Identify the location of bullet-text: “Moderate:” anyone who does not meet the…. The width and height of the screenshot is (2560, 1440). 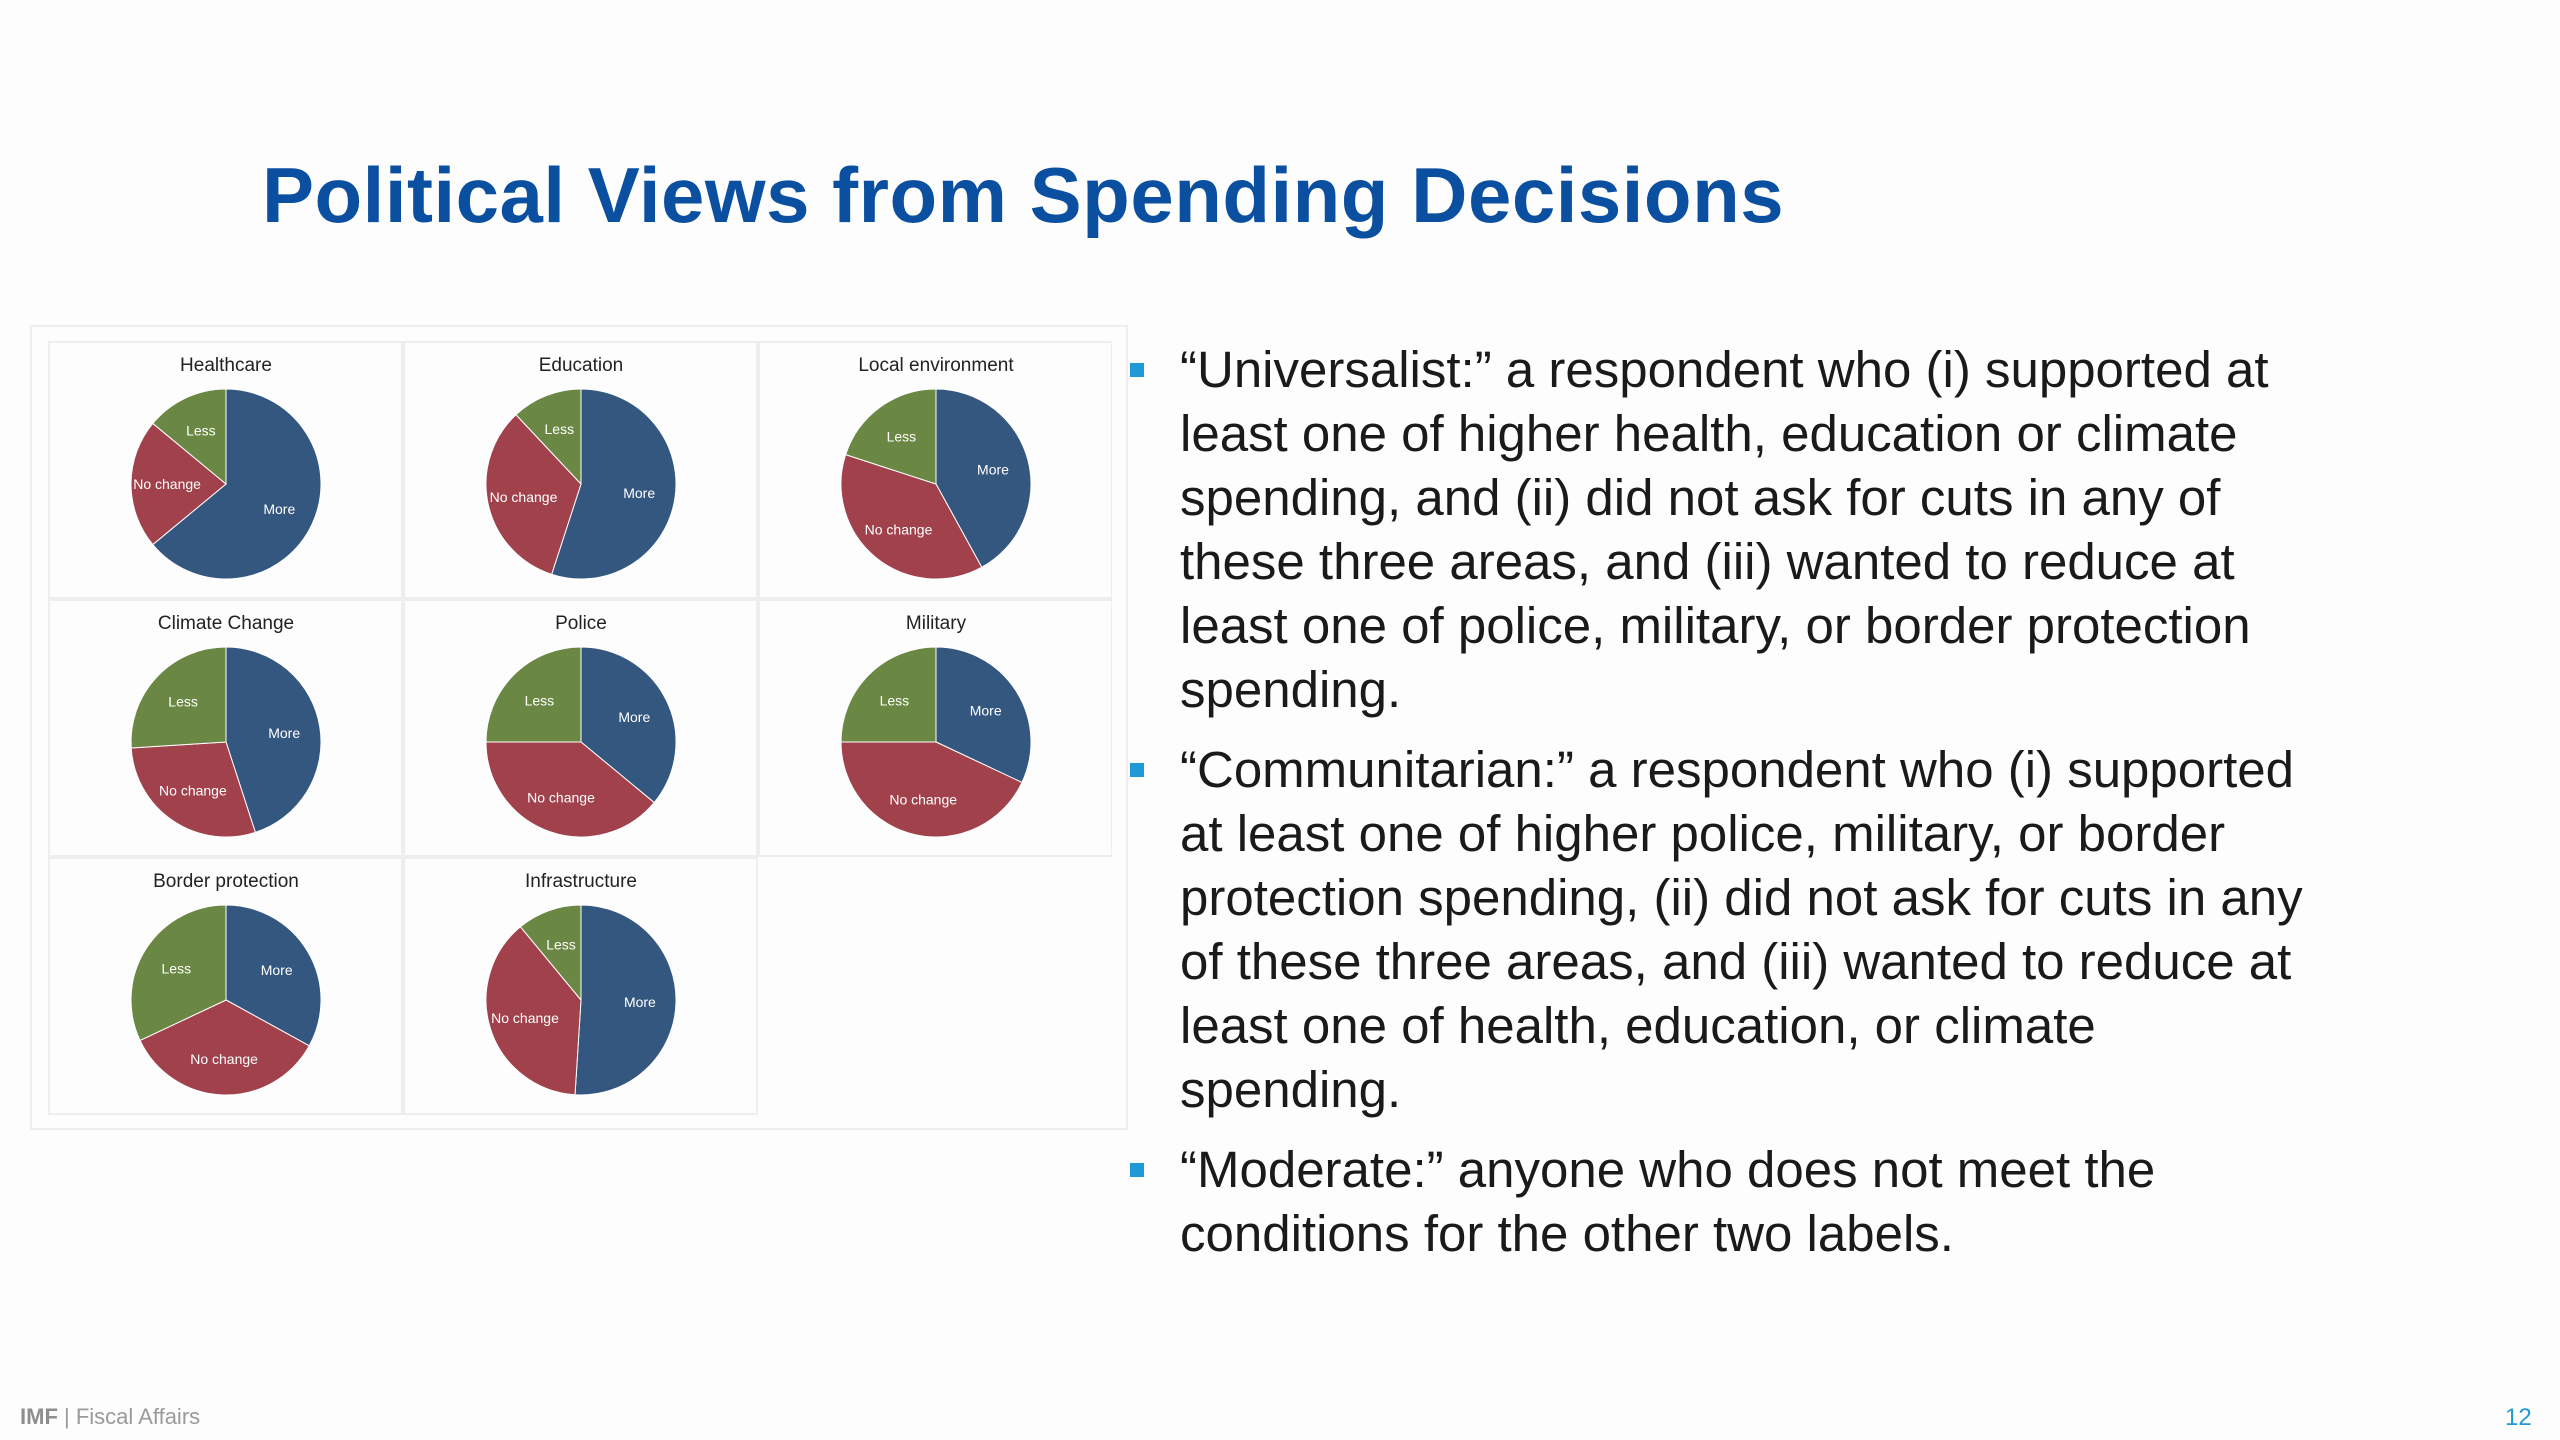
(1668, 1201).